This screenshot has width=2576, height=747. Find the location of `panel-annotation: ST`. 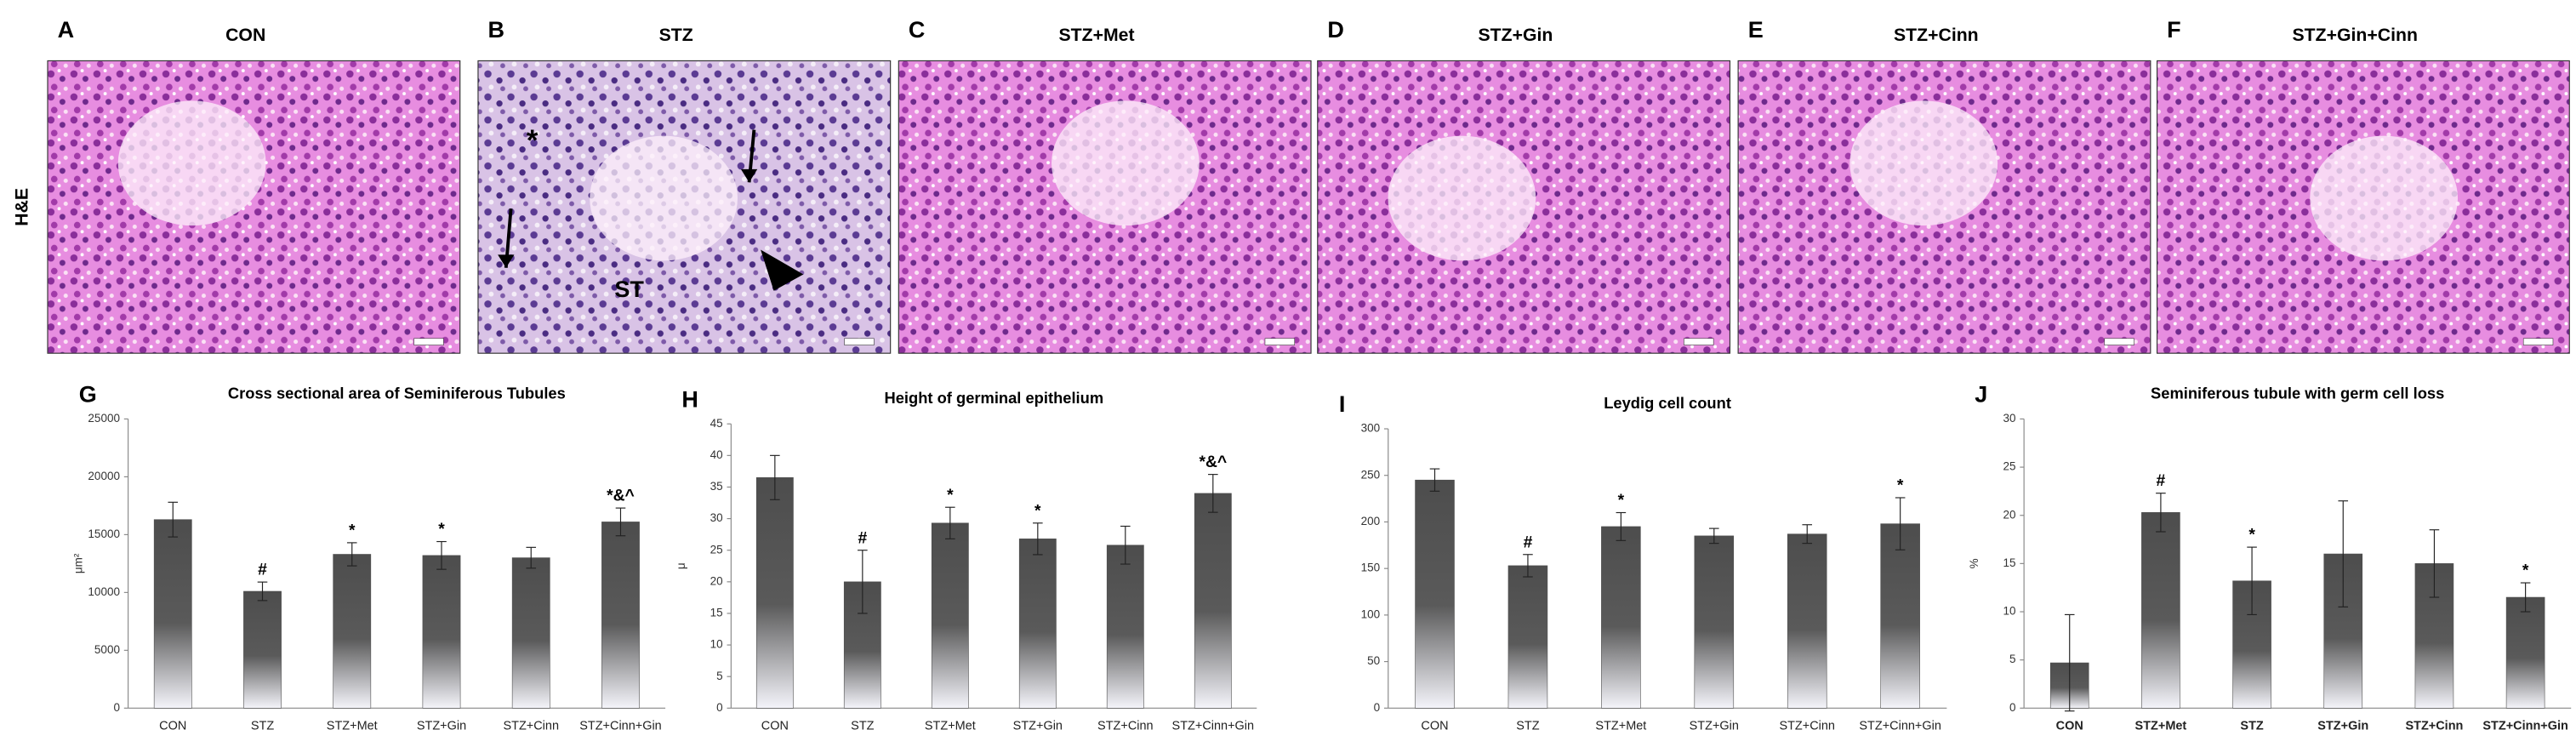

panel-annotation: ST is located at coordinates (629, 289).